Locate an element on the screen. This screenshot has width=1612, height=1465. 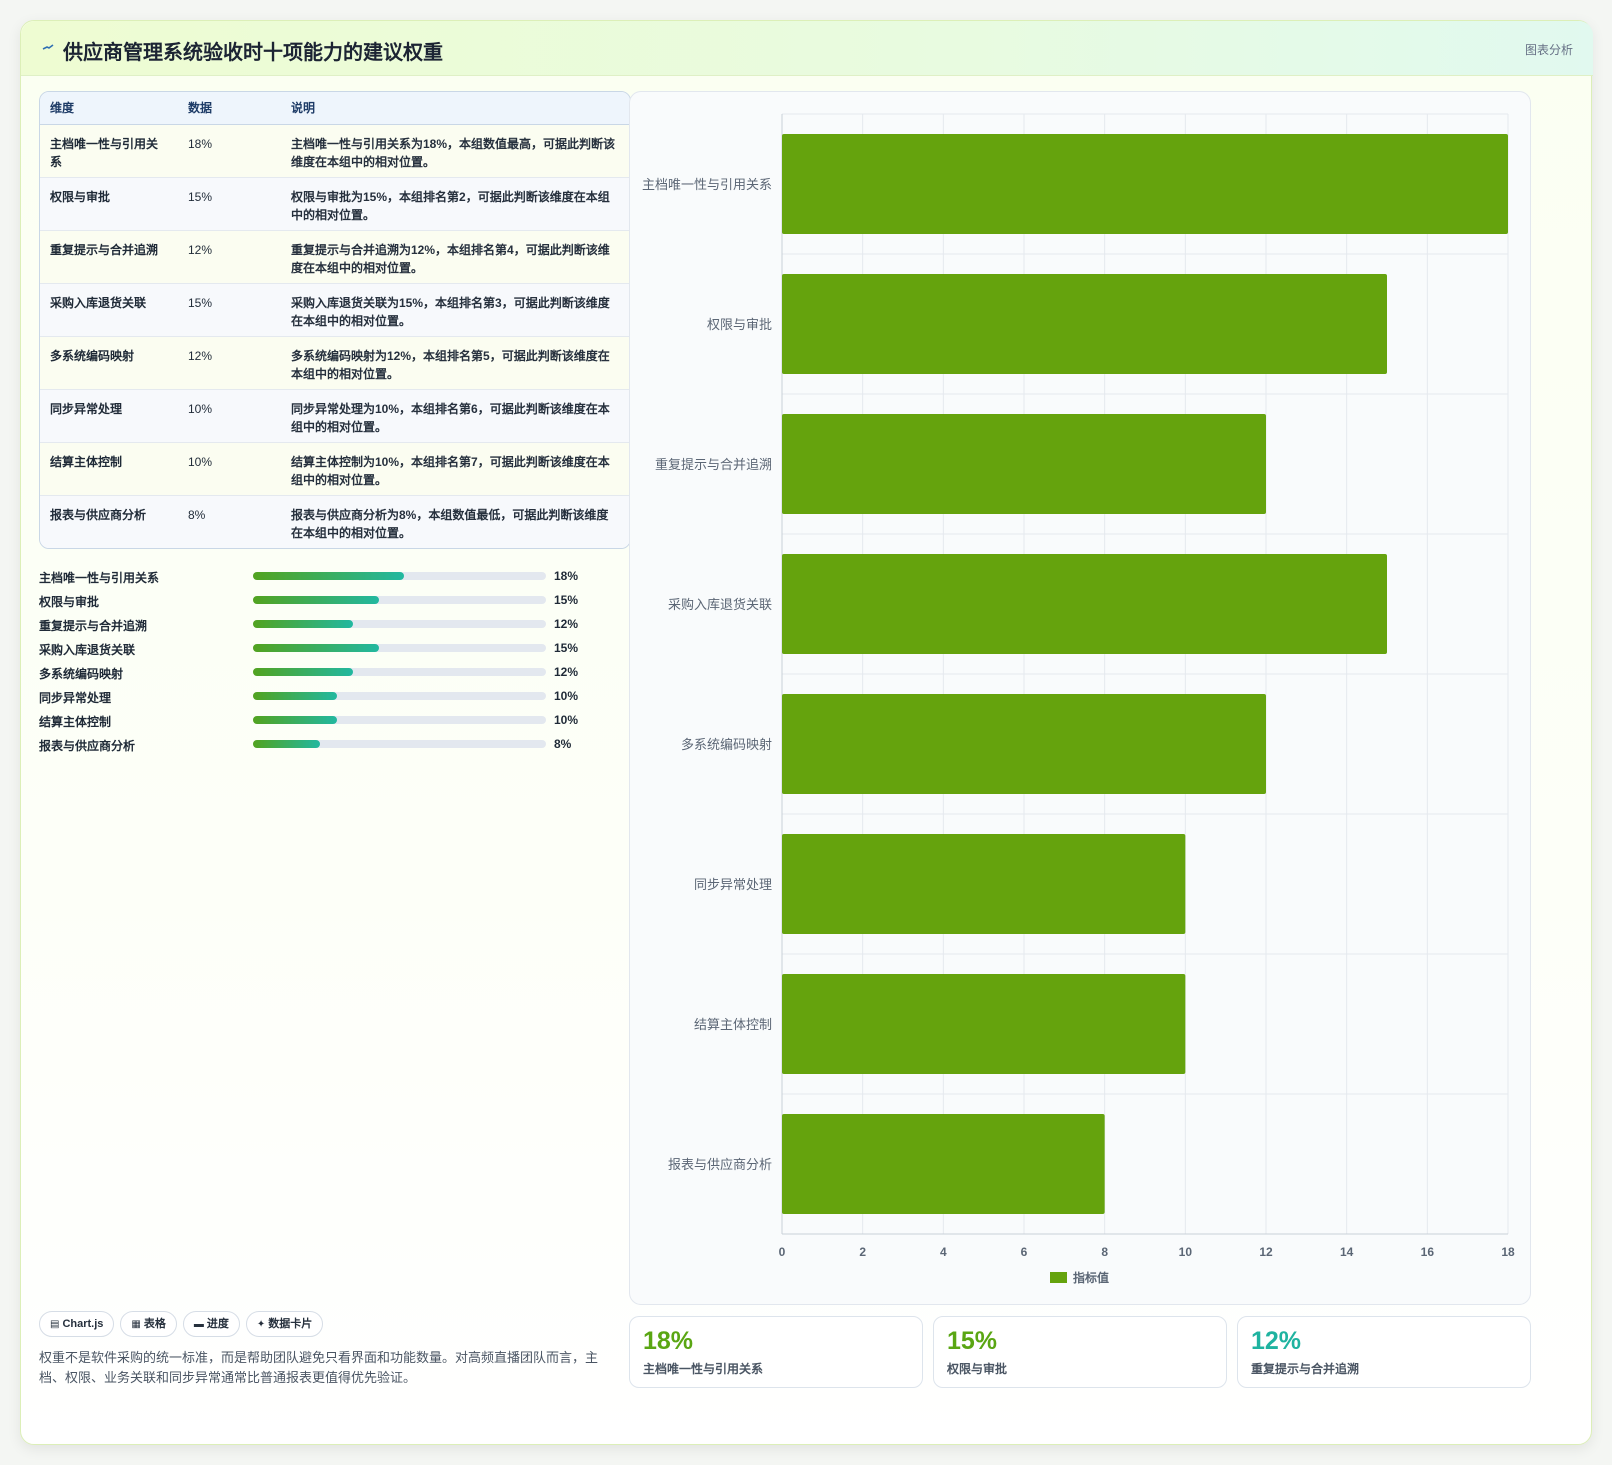
kpi-value: 15% is located at coordinates (972, 1341).